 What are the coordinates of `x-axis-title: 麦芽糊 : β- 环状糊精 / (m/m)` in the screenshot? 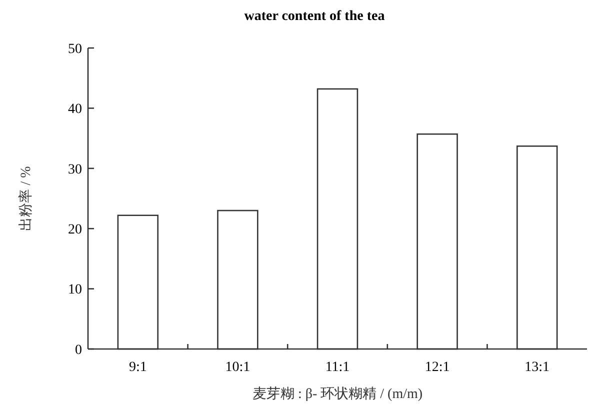 It's located at (337, 394).